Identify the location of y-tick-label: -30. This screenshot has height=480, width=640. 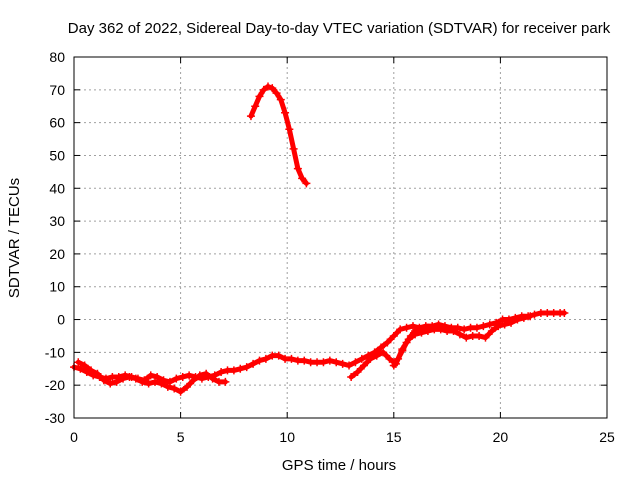
(55, 418).